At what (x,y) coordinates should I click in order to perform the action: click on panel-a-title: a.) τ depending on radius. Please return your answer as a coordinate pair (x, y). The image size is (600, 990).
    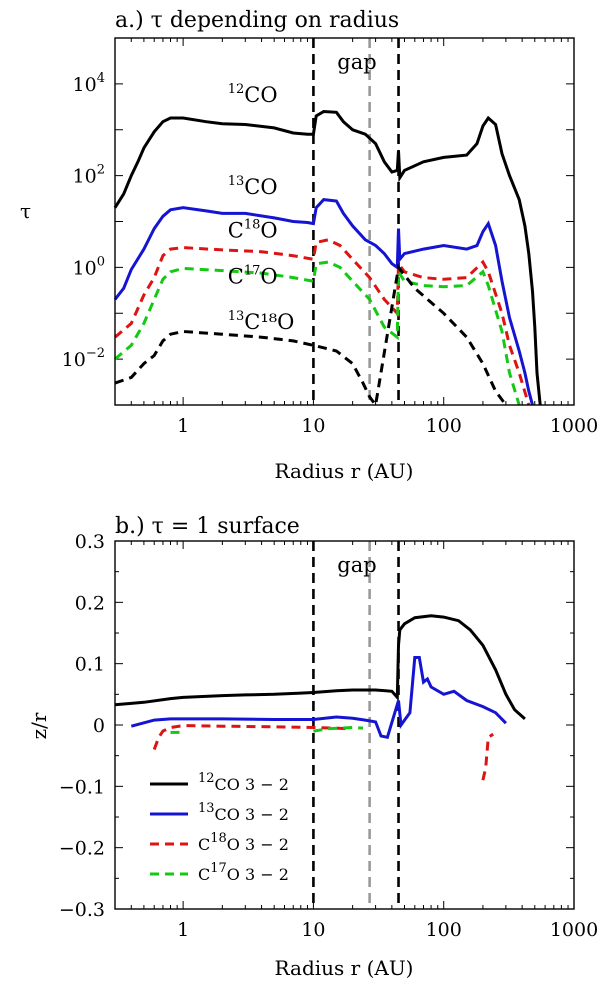
    Looking at the image, I should click on (257, 20).